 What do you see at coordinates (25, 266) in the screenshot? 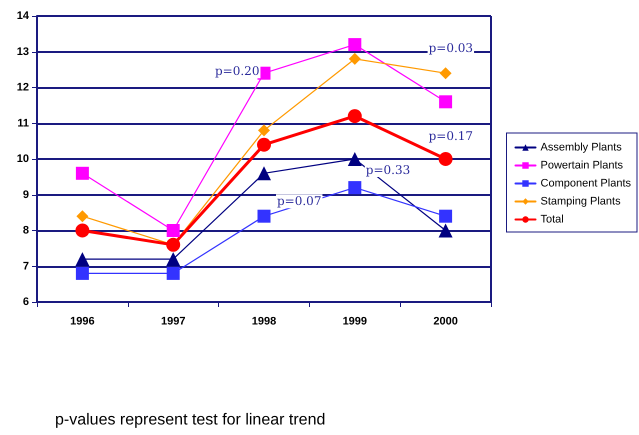
I see `y-tick-label: 7` at bounding box center [25, 266].